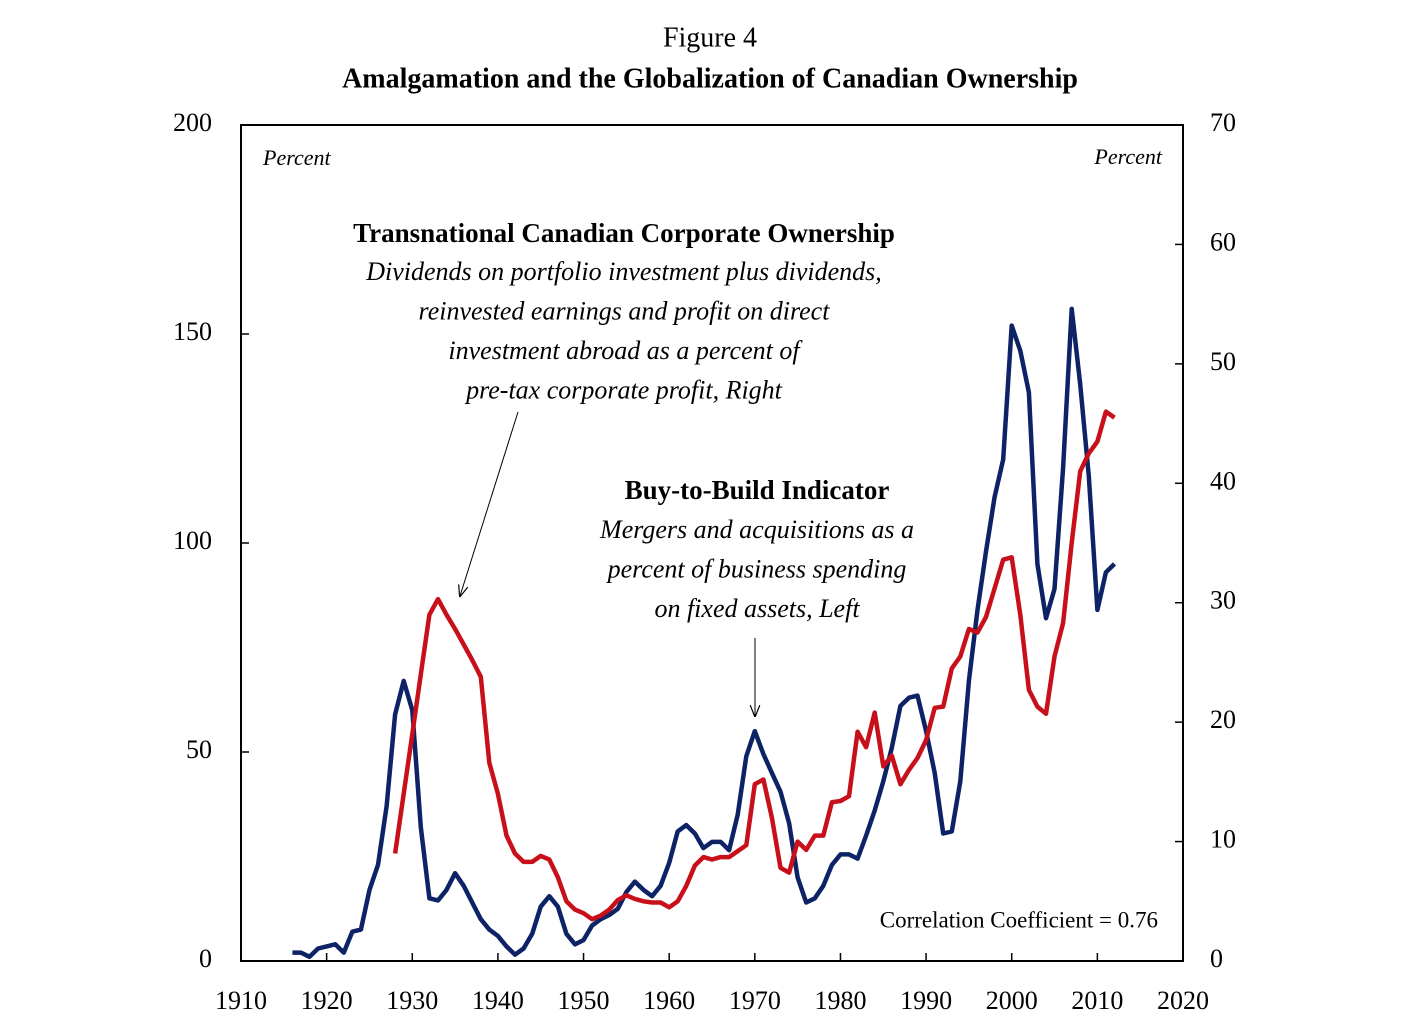 This screenshot has height=1029, width=1420. Describe the element at coordinates (1223, 361) in the screenshot. I see `y2-tick-label: 50` at that location.